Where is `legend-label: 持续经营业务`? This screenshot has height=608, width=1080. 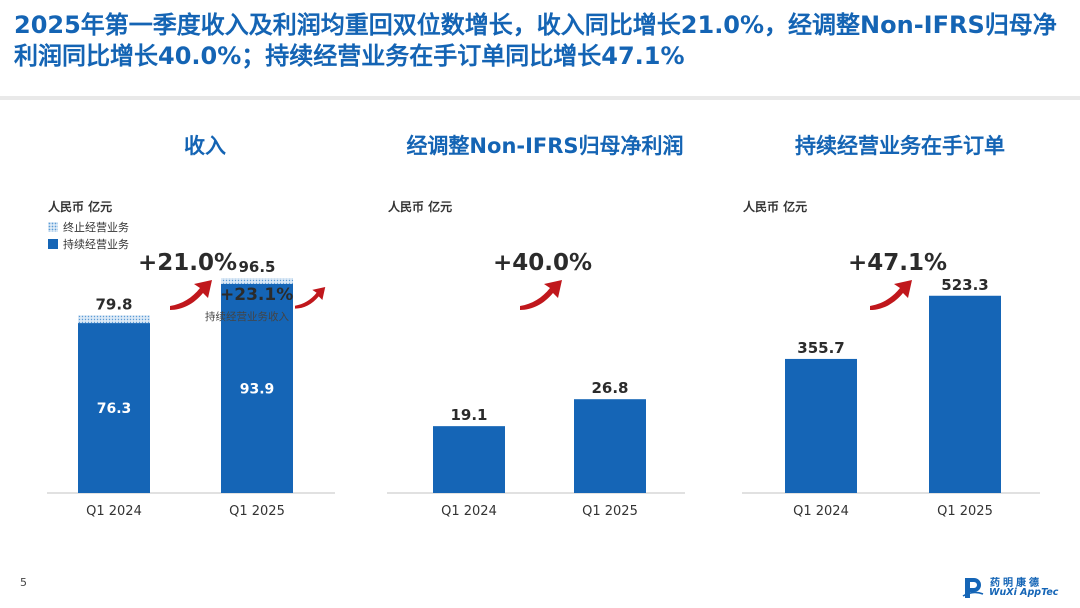
legend-label: 持续经营业务 is located at coordinates (96, 244).